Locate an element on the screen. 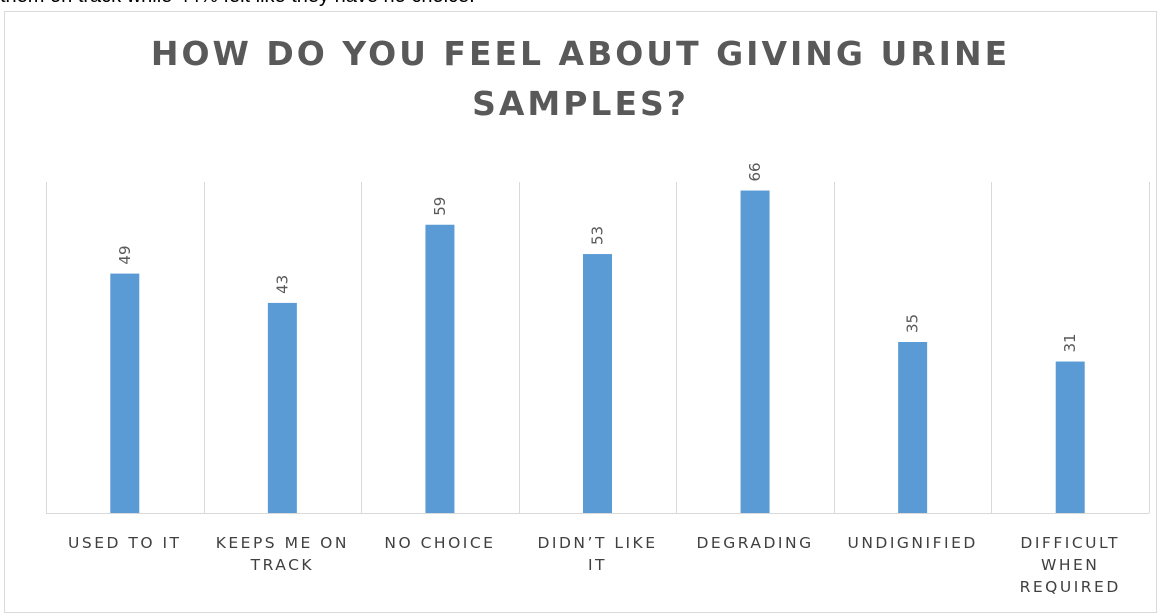 The image size is (1161, 616). category-label: DIDN’T LIKE IT is located at coordinates (598, 554).